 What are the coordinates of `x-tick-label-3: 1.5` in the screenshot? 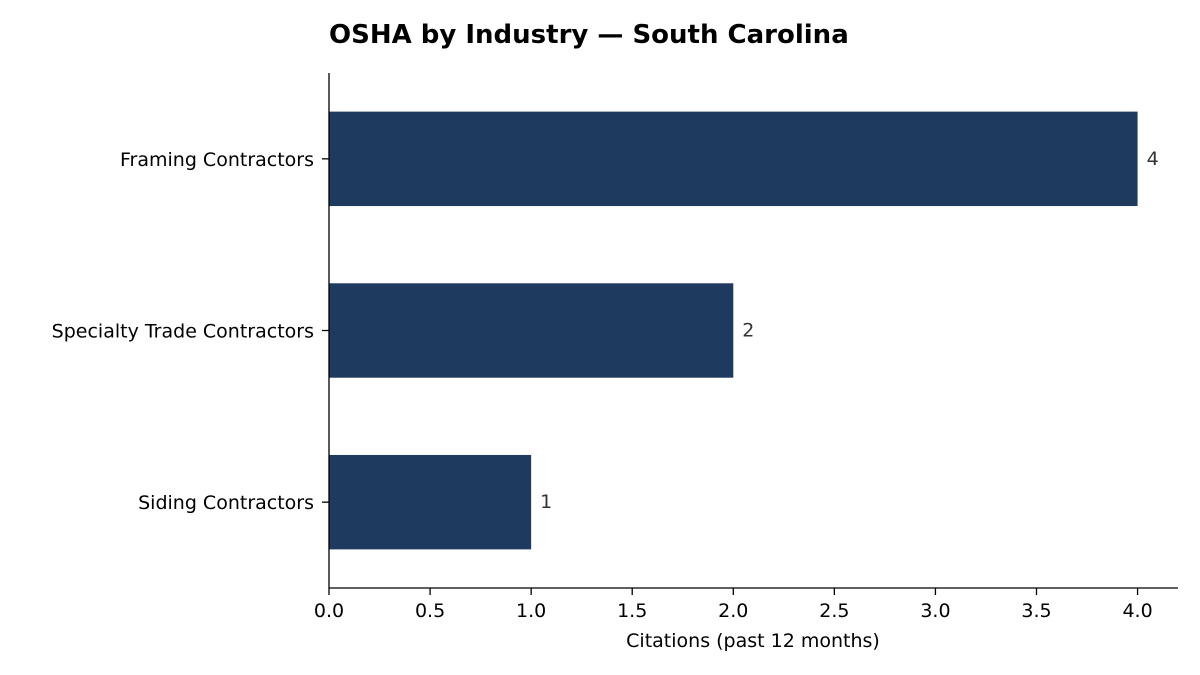 It's located at (632, 611).